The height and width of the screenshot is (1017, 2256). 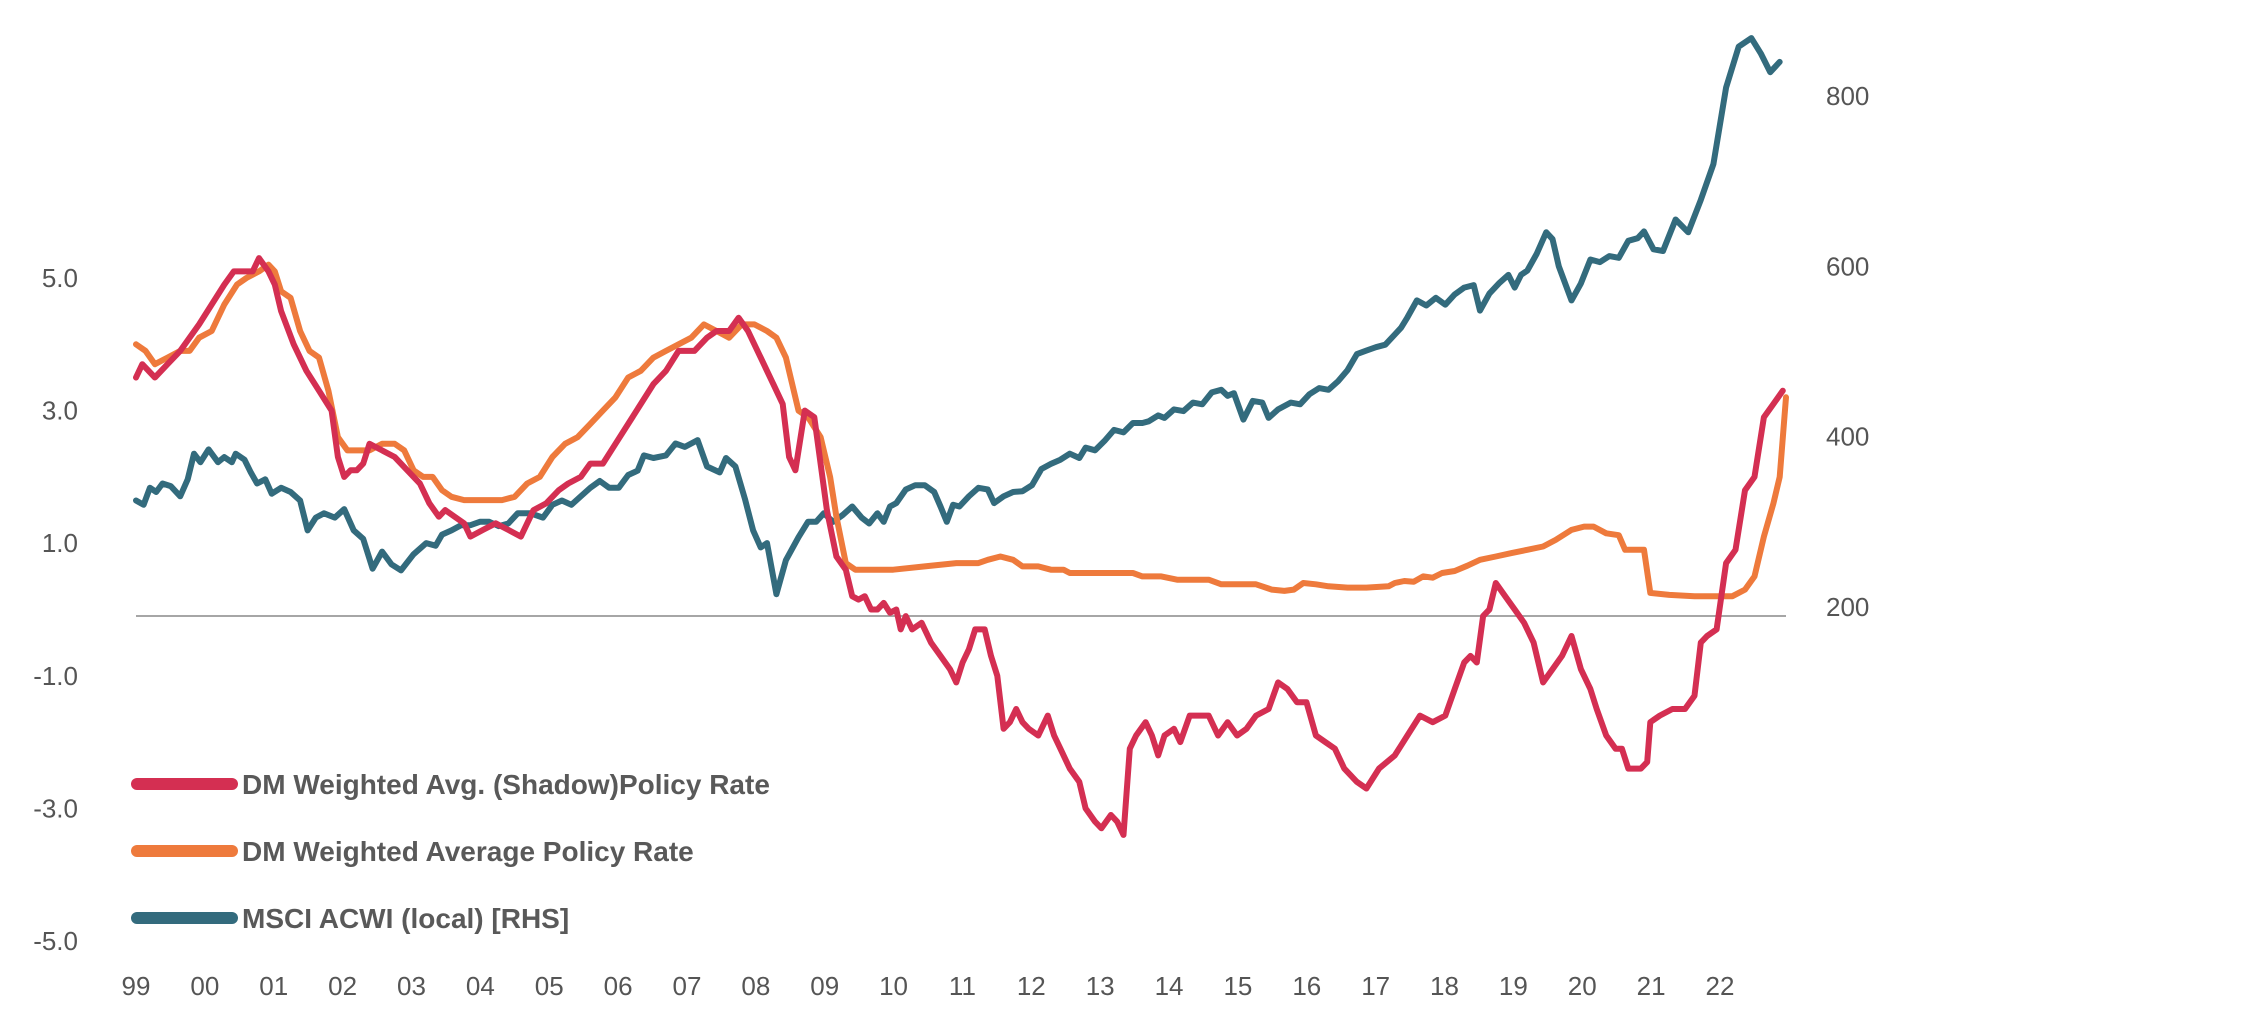 What do you see at coordinates (136, 986) in the screenshot?
I see `x-axis-tick-label: 99` at bounding box center [136, 986].